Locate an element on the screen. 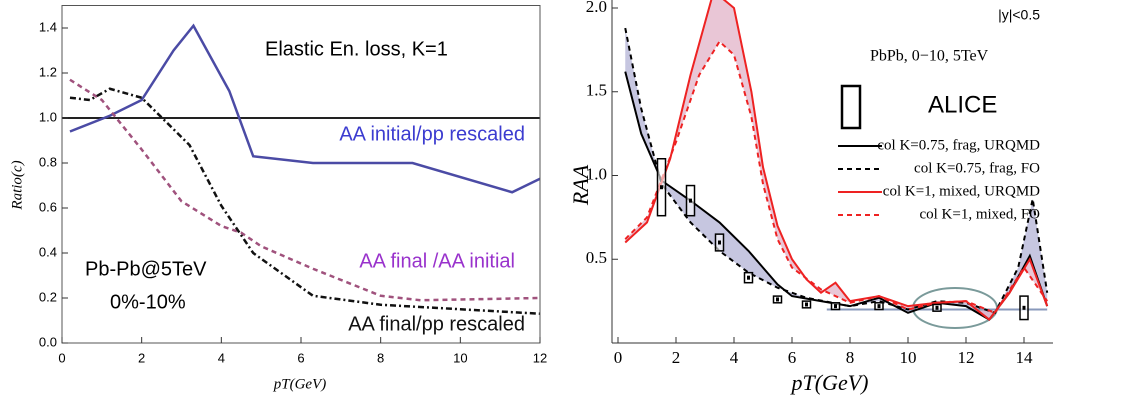  y-tick-label: 0.8 is located at coordinates (48, 161).